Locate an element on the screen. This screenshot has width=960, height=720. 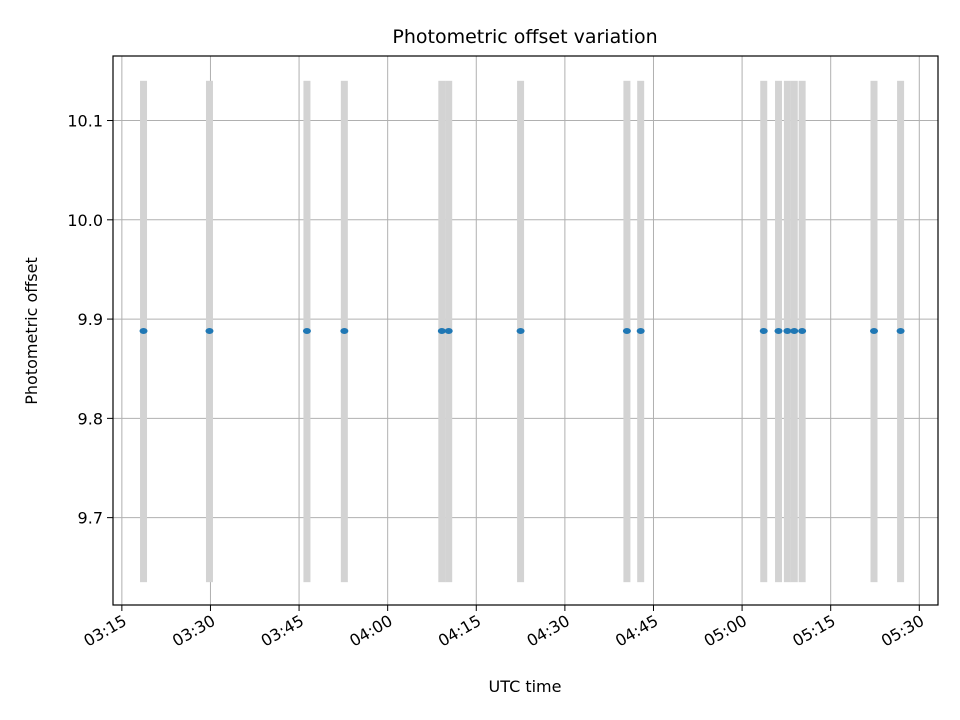
y-tick-label: 9.8 is located at coordinates (90, 418).